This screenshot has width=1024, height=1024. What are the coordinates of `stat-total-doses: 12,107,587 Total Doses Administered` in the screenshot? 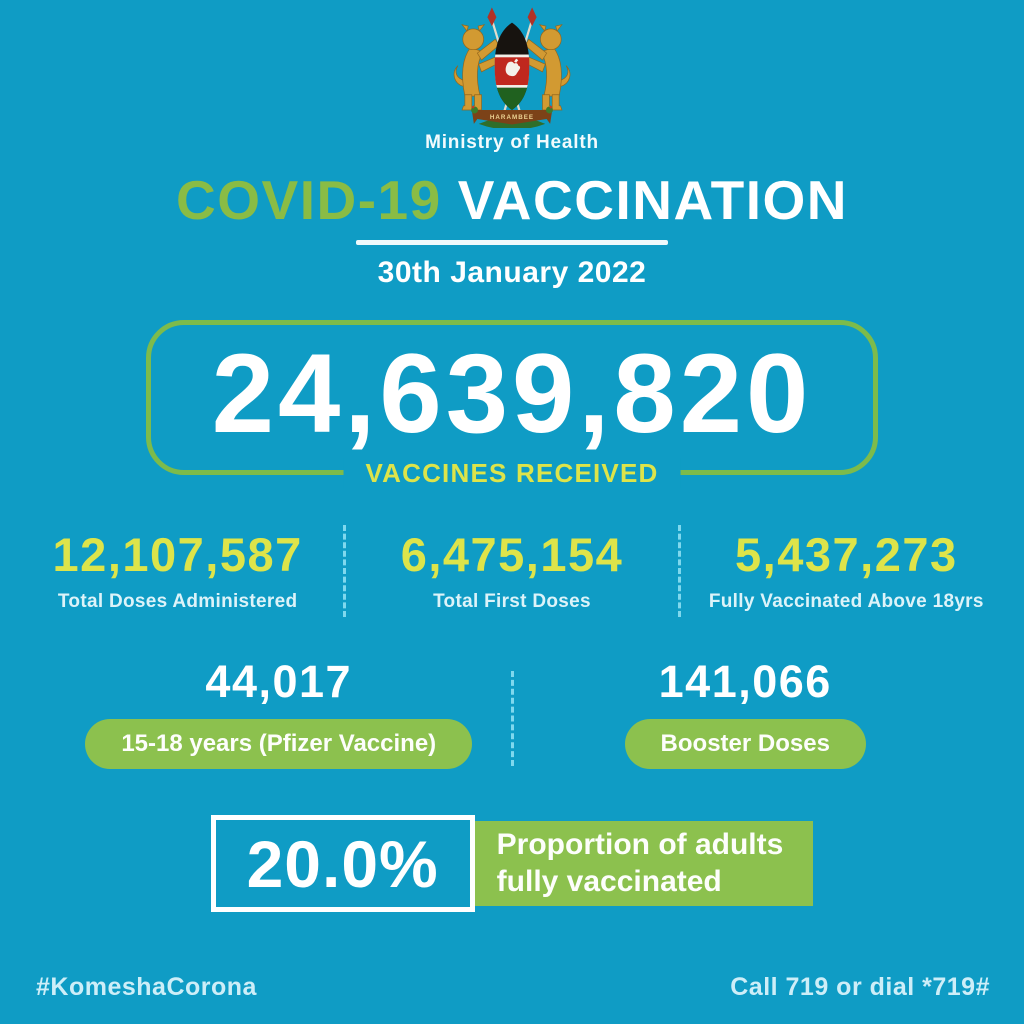 It's located at (177, 571).